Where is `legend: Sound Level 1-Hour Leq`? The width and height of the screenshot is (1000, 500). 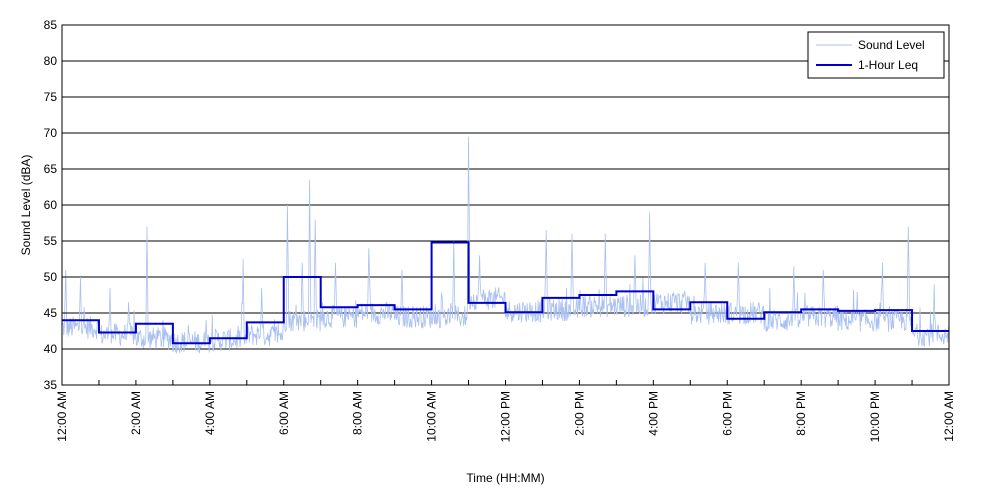
legend: Sound Level 1-Hour Leq is located at coordinates (876, 55).